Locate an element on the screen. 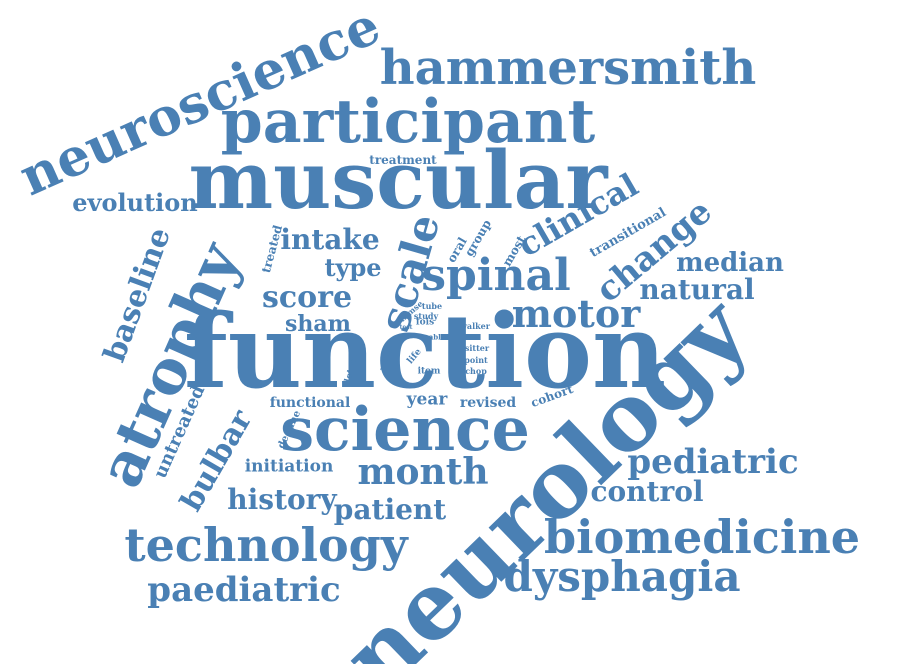  word-functional: functional is located at coordinates (310, 403).